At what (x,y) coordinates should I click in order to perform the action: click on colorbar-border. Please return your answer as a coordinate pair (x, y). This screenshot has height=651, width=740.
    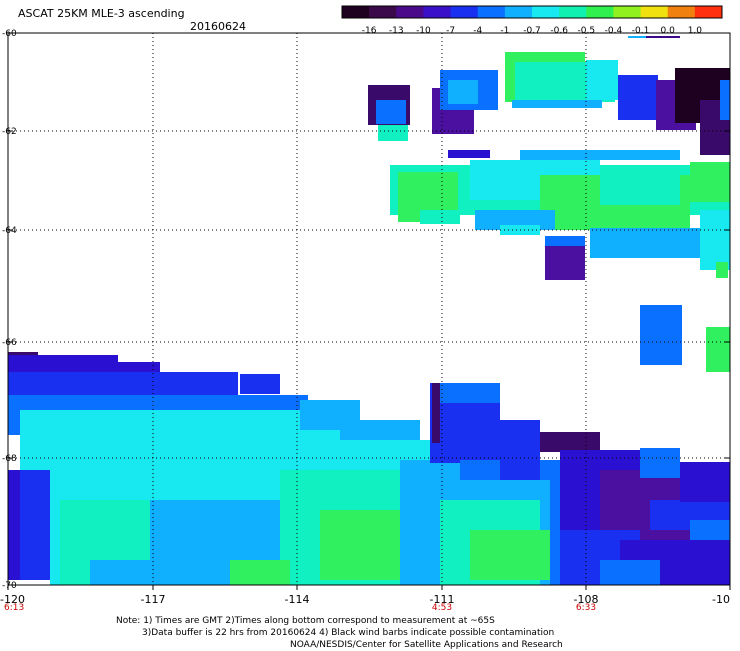
    Looking at the image, I should click on (532, 12).